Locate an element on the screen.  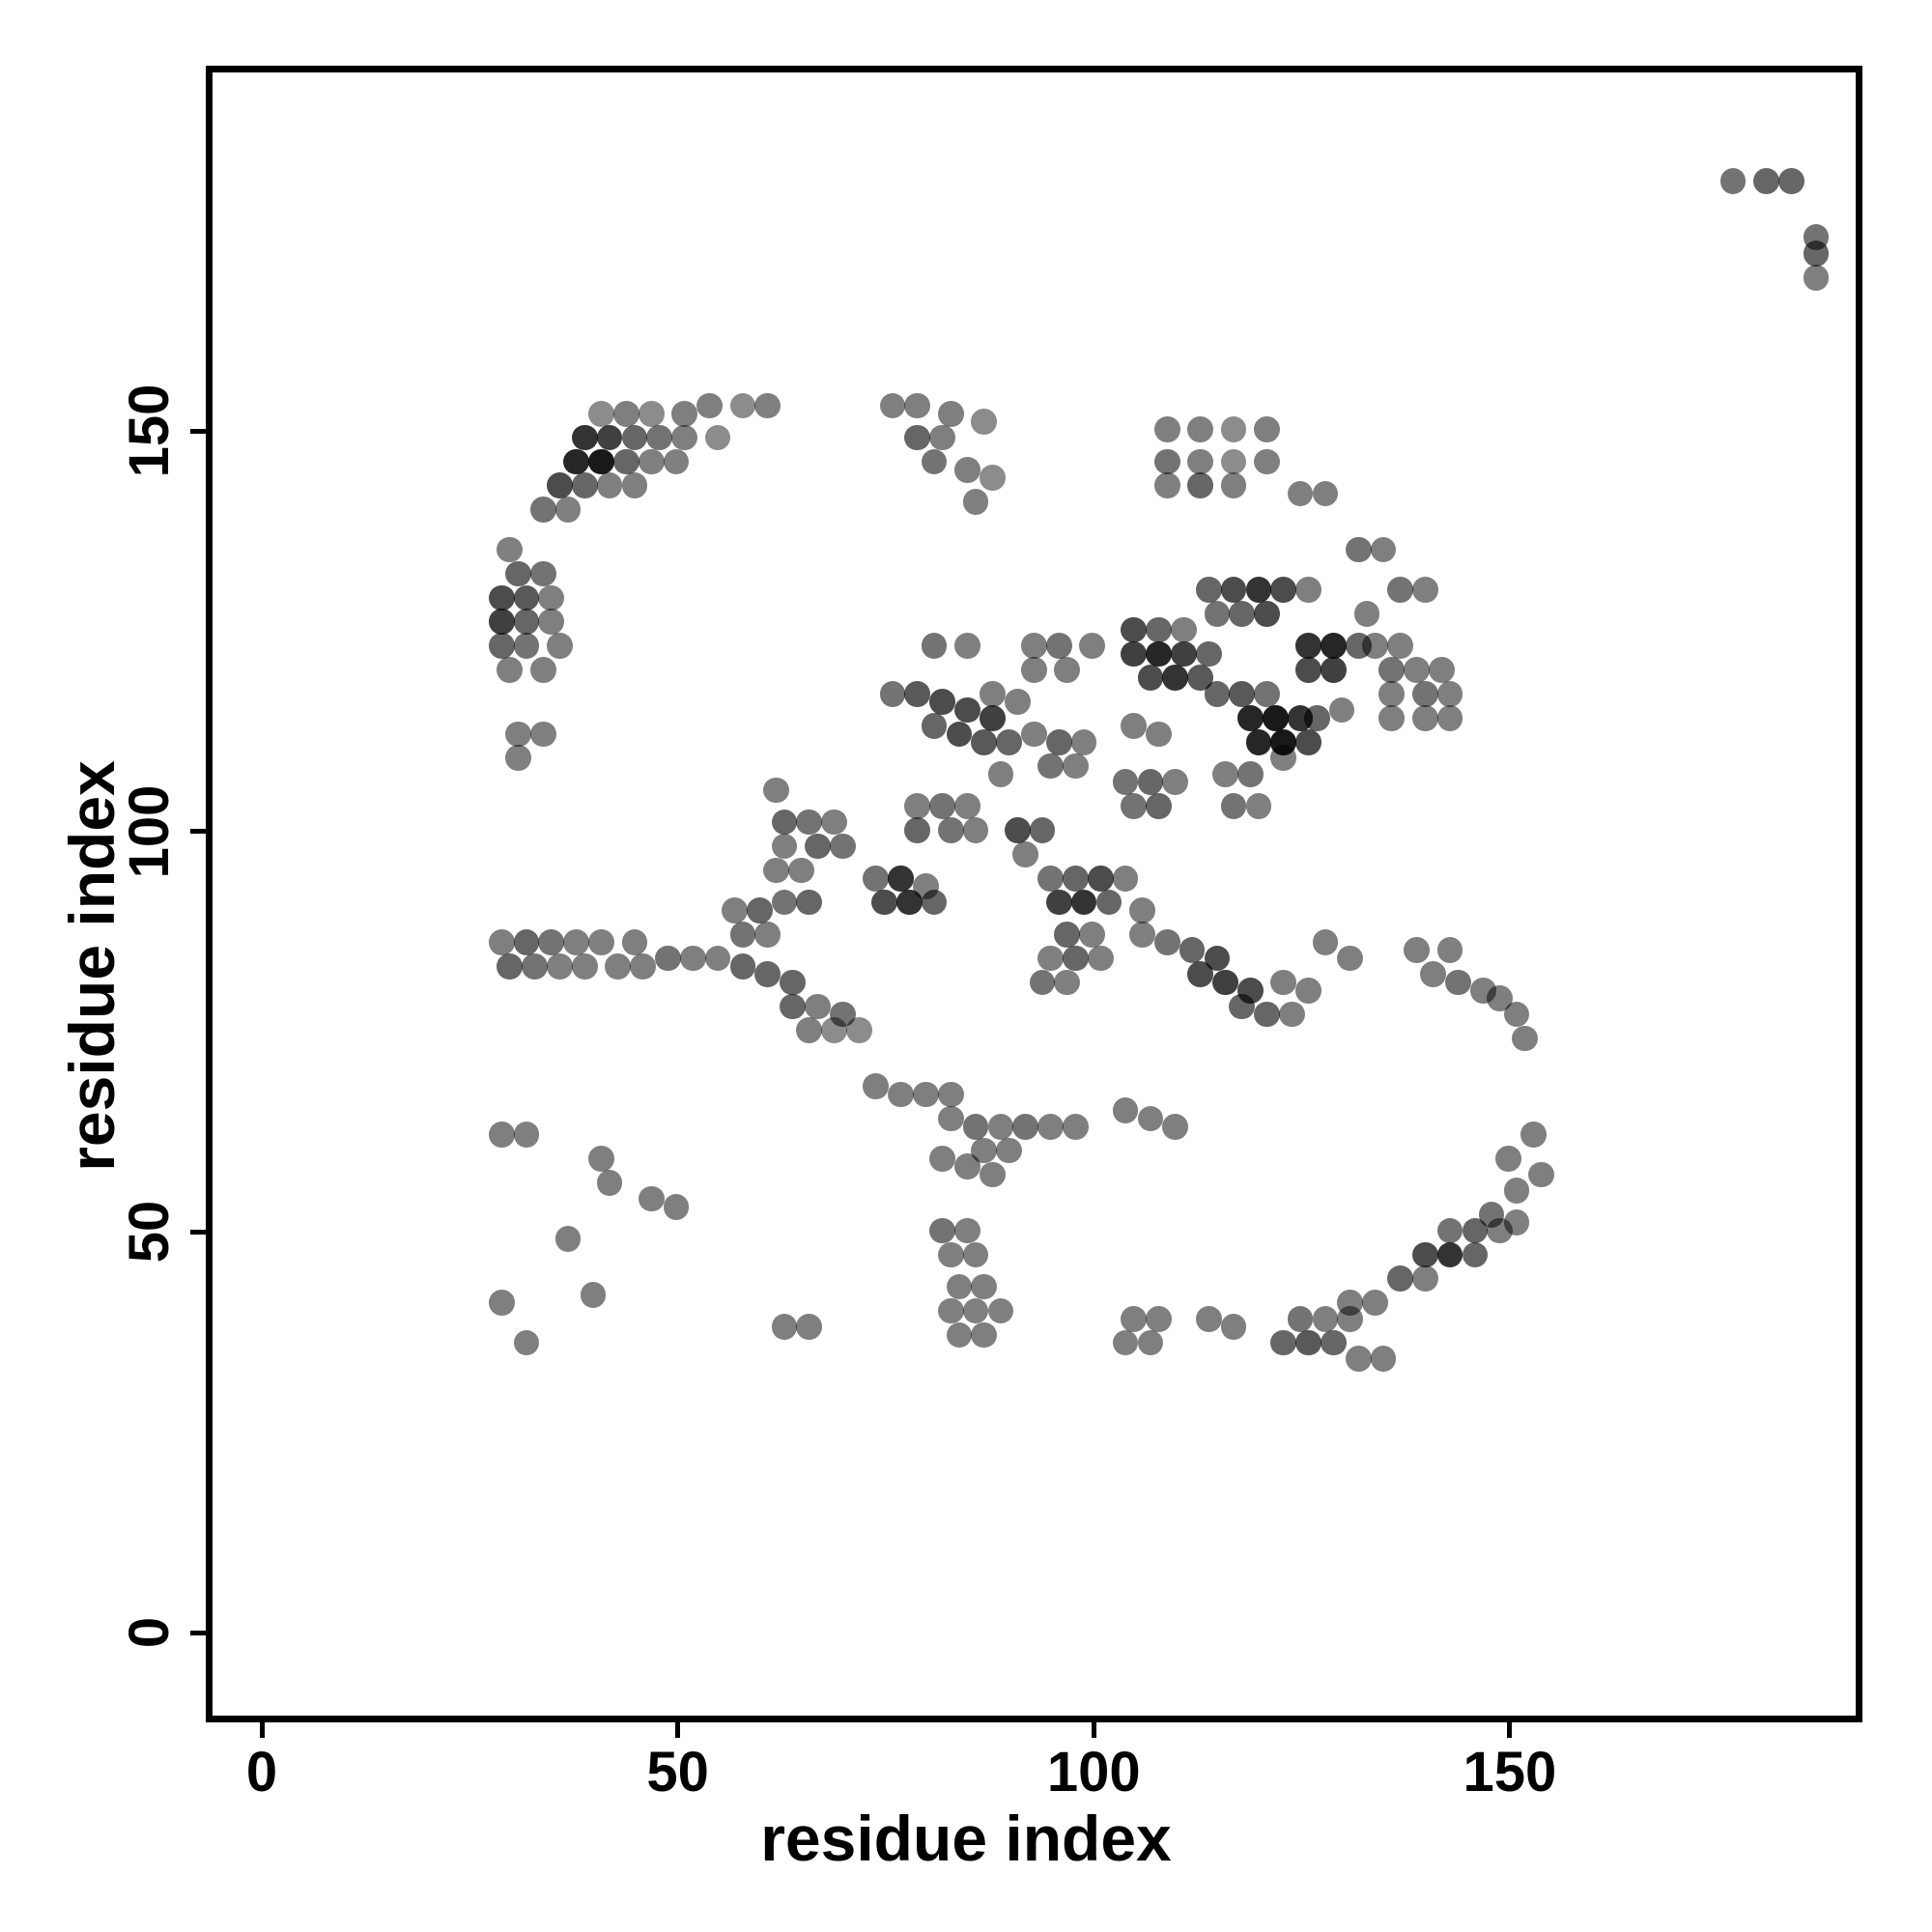
y-axis-title-wrapper: residue index is located at coordinates (92, 966).